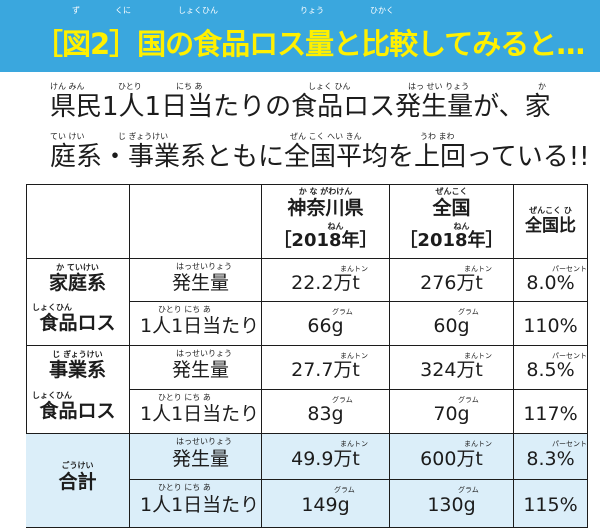 Image resolution: width=600 pixels, height=531 pixels. I want to click on ruby: てい けい, so click(67, 136).